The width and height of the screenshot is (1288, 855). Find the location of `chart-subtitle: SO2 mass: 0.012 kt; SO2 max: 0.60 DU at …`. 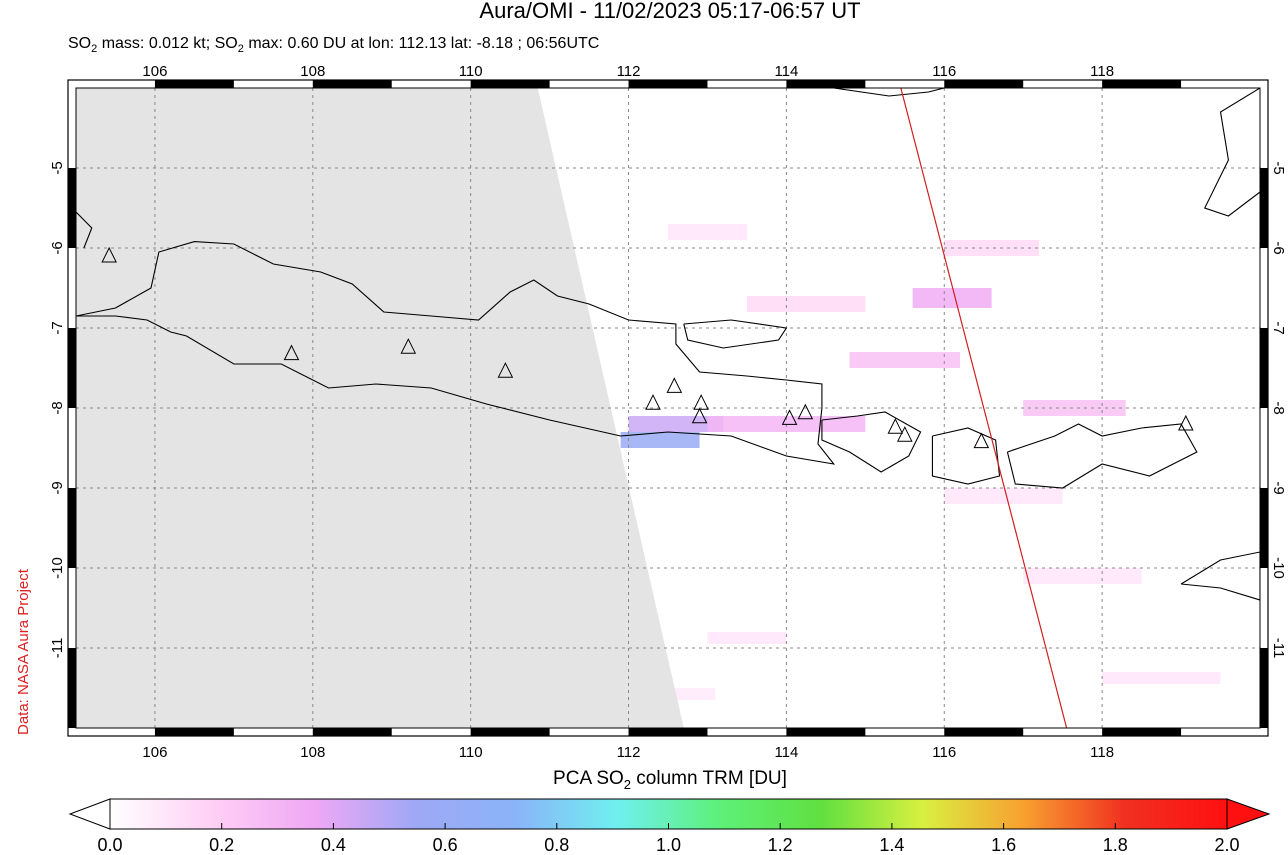

chart-subtitle: SO2 mass: 0.012 kt; SO2 max: 0.60 DU at … is located at coordinates (334, 45).